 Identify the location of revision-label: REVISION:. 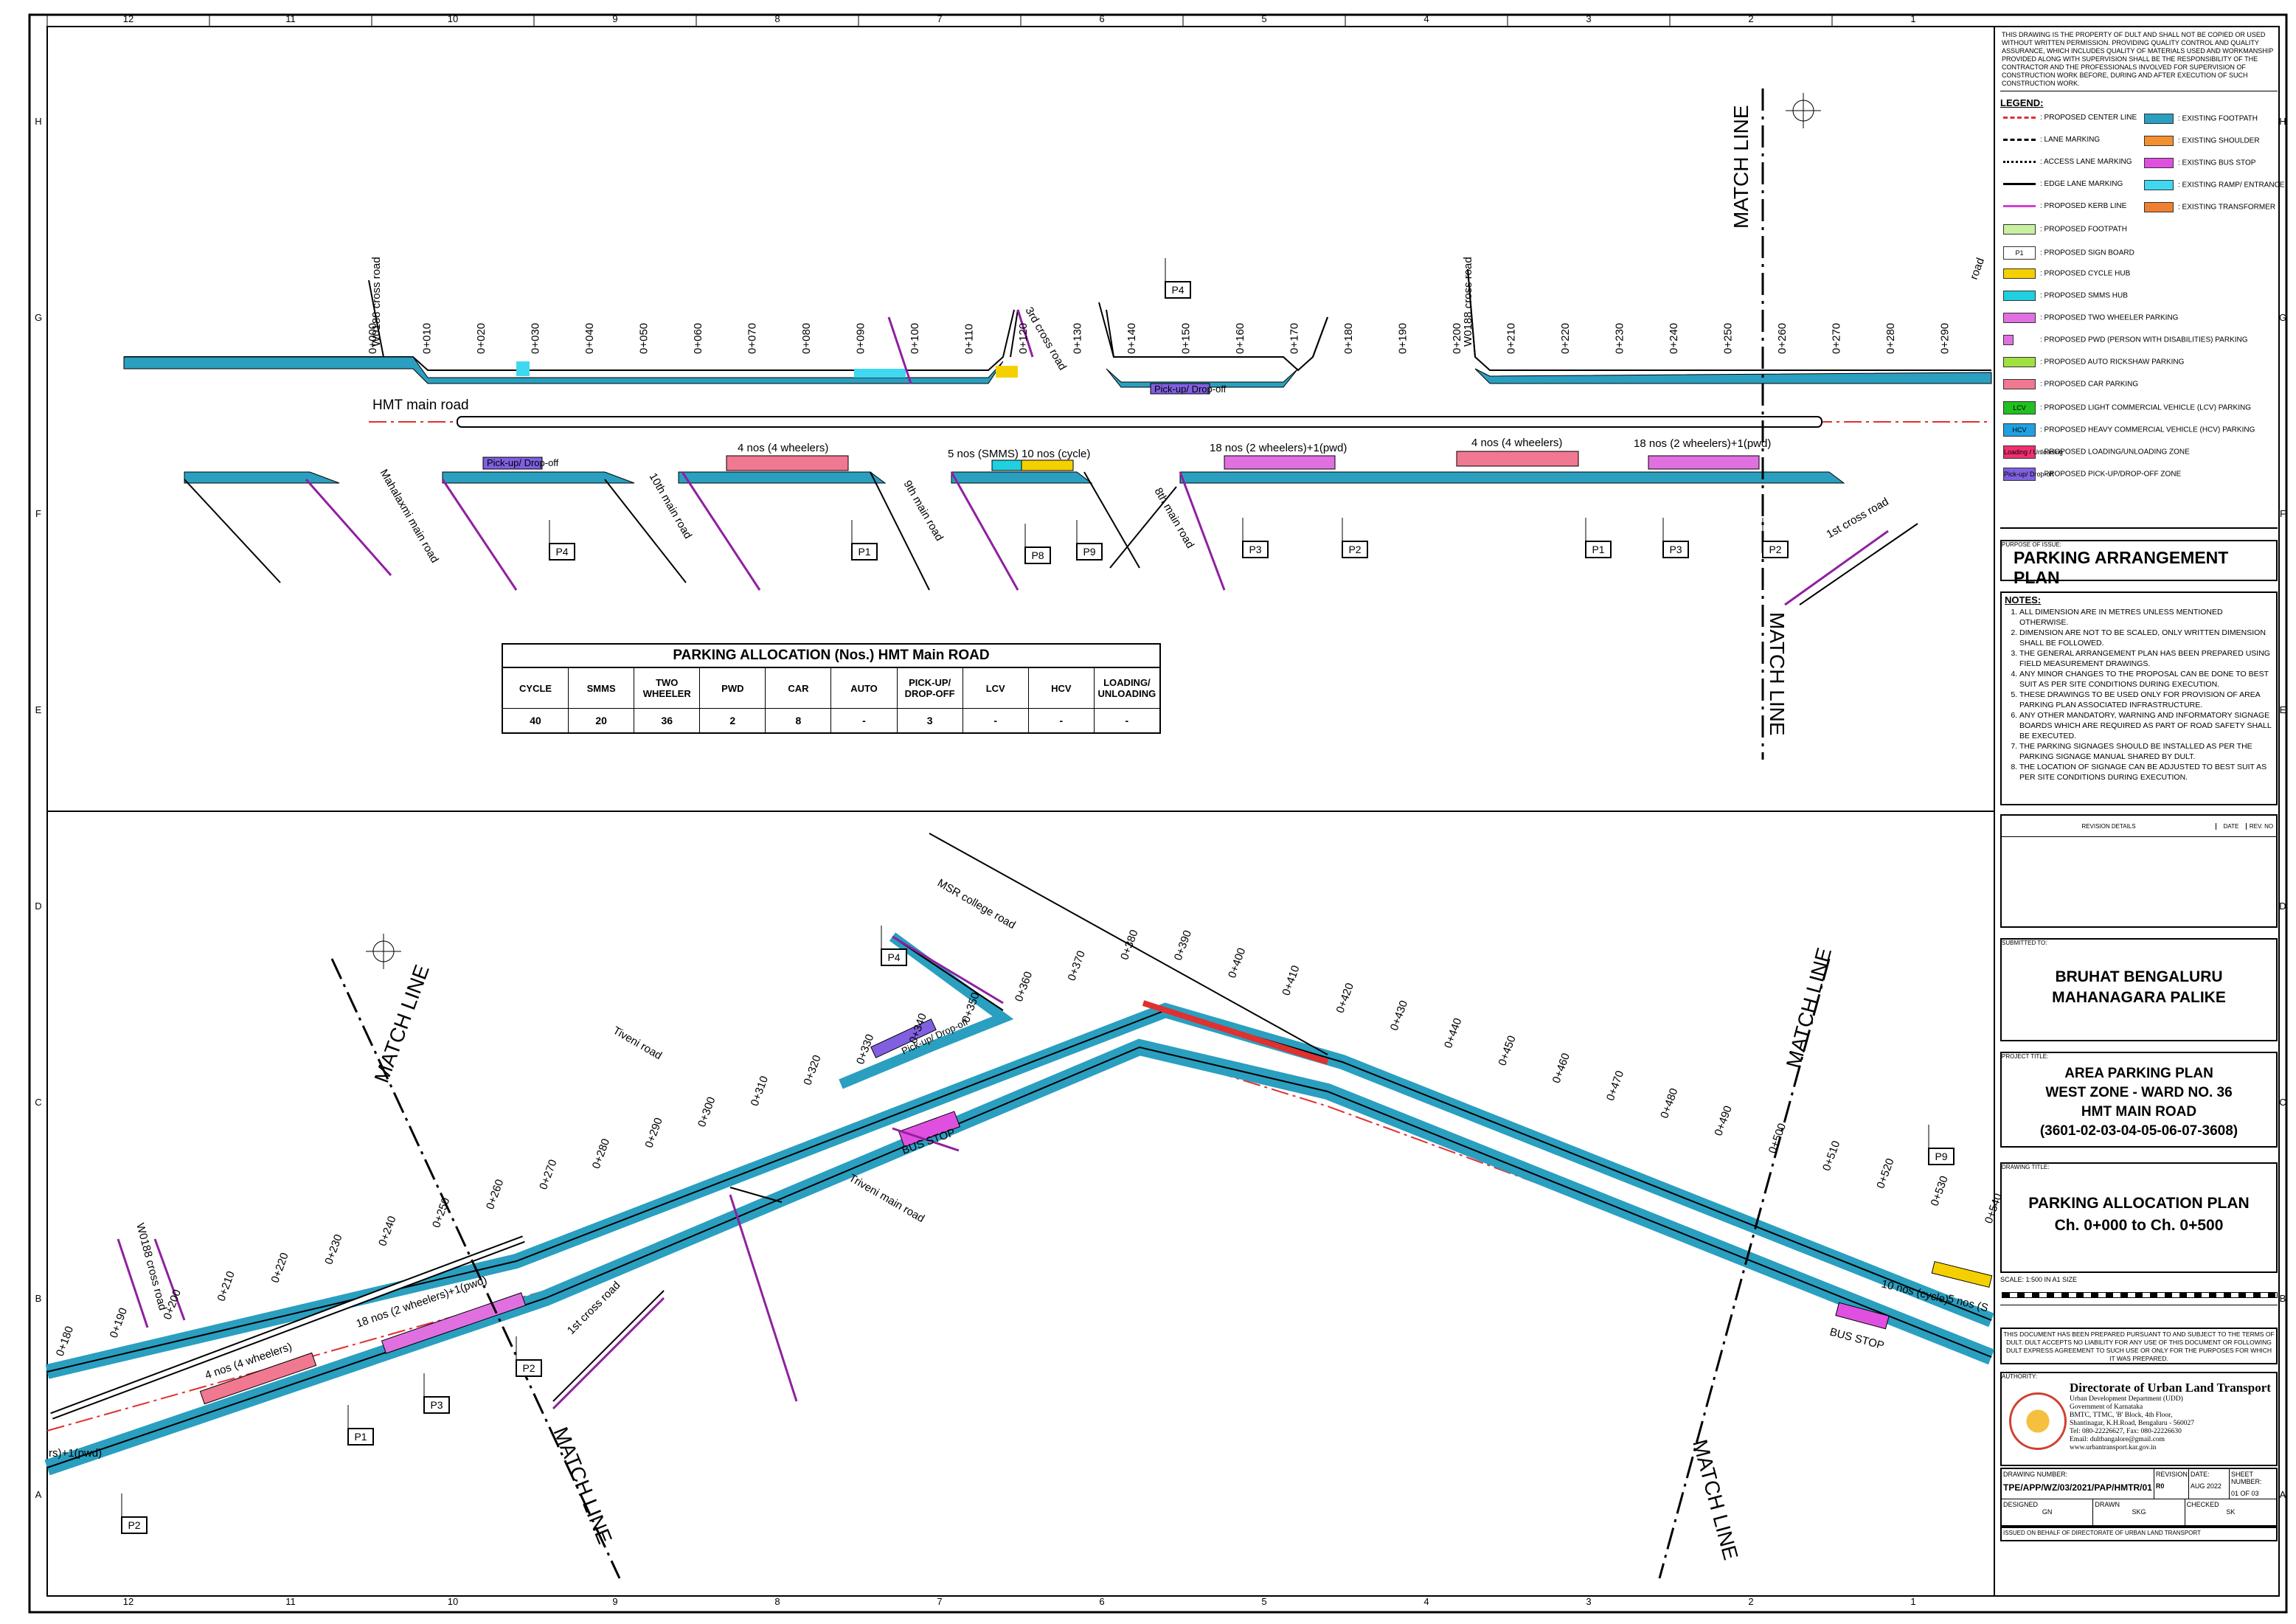
(2172, 1474).